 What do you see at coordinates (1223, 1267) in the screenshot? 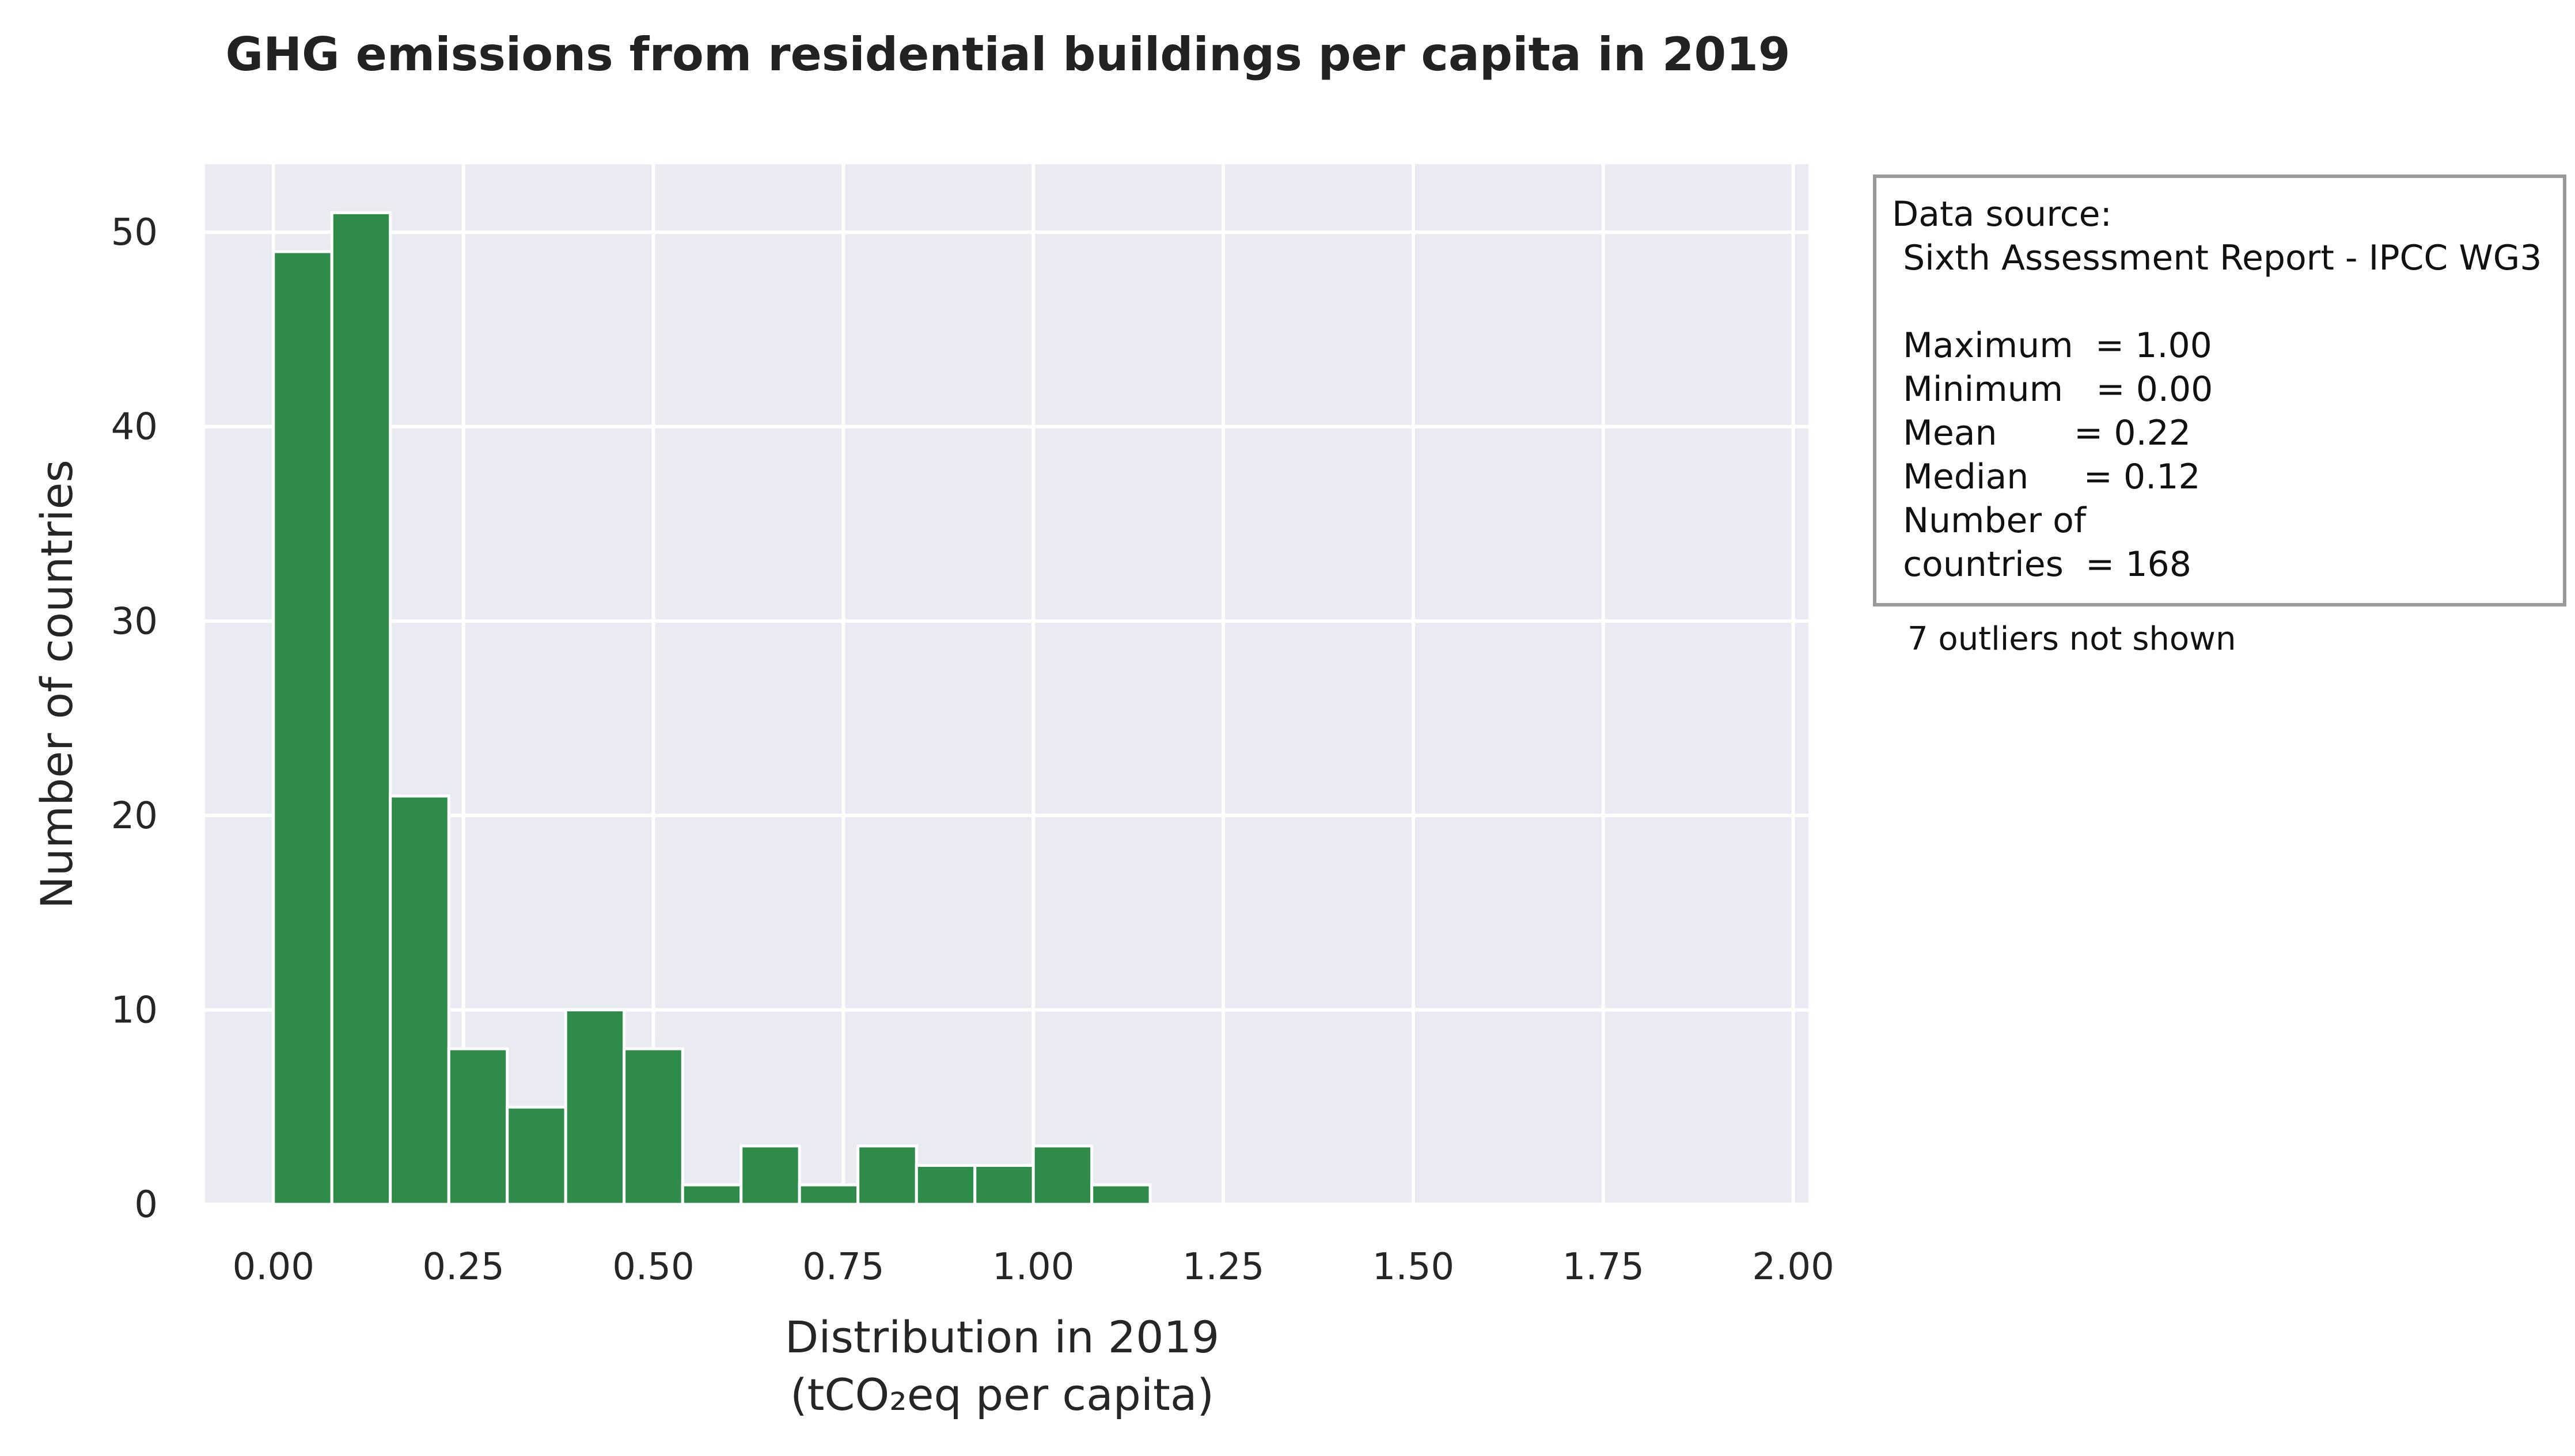
I see `x-tick-label: 1.25` at bounding box center [1223, 1267].